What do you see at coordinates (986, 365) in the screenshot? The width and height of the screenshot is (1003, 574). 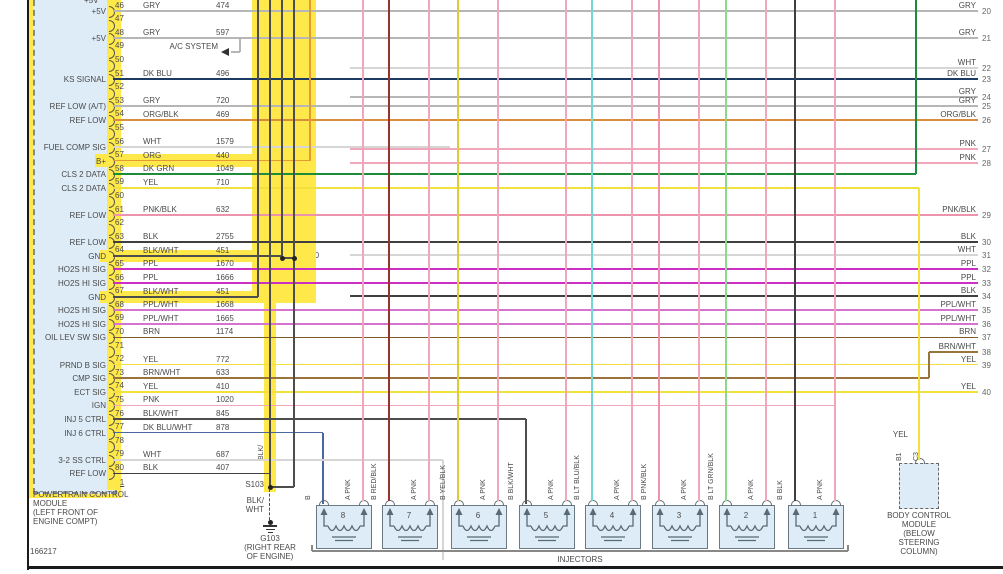 I see `right-exit-number: 39` at bounding box center [986, 365].